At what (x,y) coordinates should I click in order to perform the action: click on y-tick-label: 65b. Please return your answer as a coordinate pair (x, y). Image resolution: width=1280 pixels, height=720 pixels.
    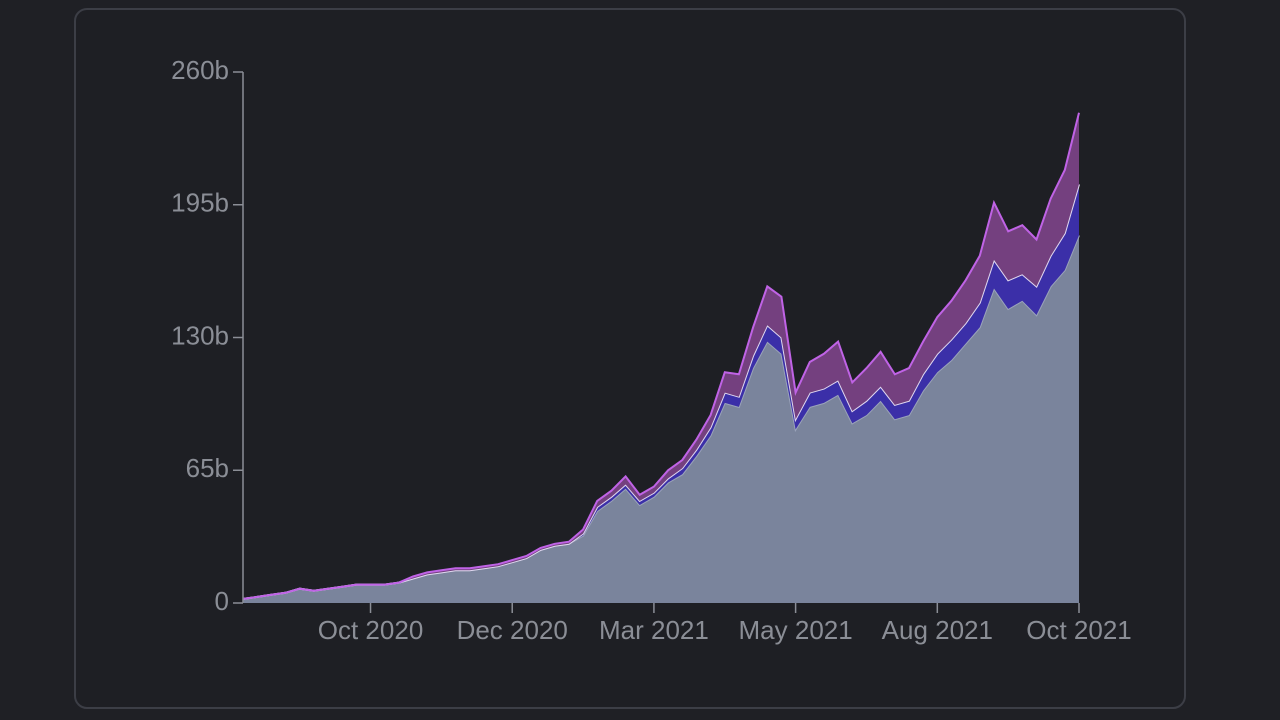
    Looking at the image, I should click on (207, 468).